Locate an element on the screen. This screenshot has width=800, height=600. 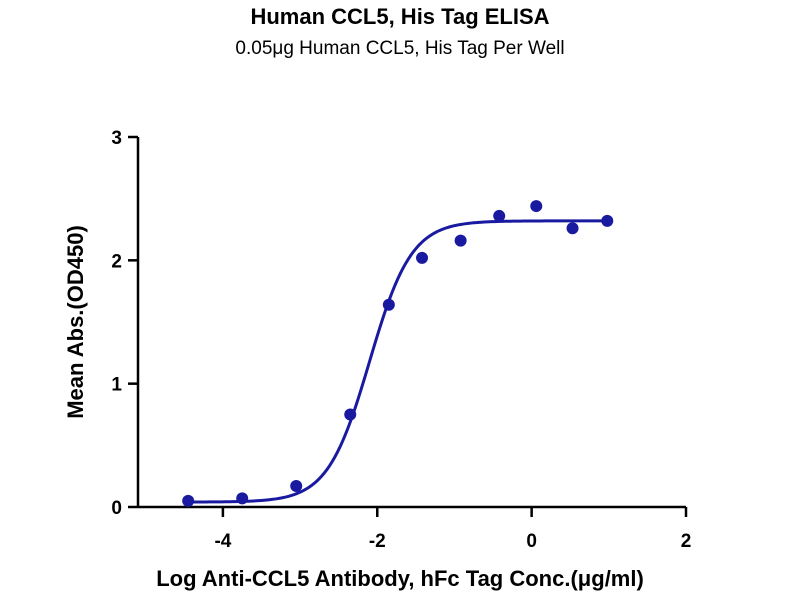
x-tick-label: 0 is located at coordinates (531, 541).